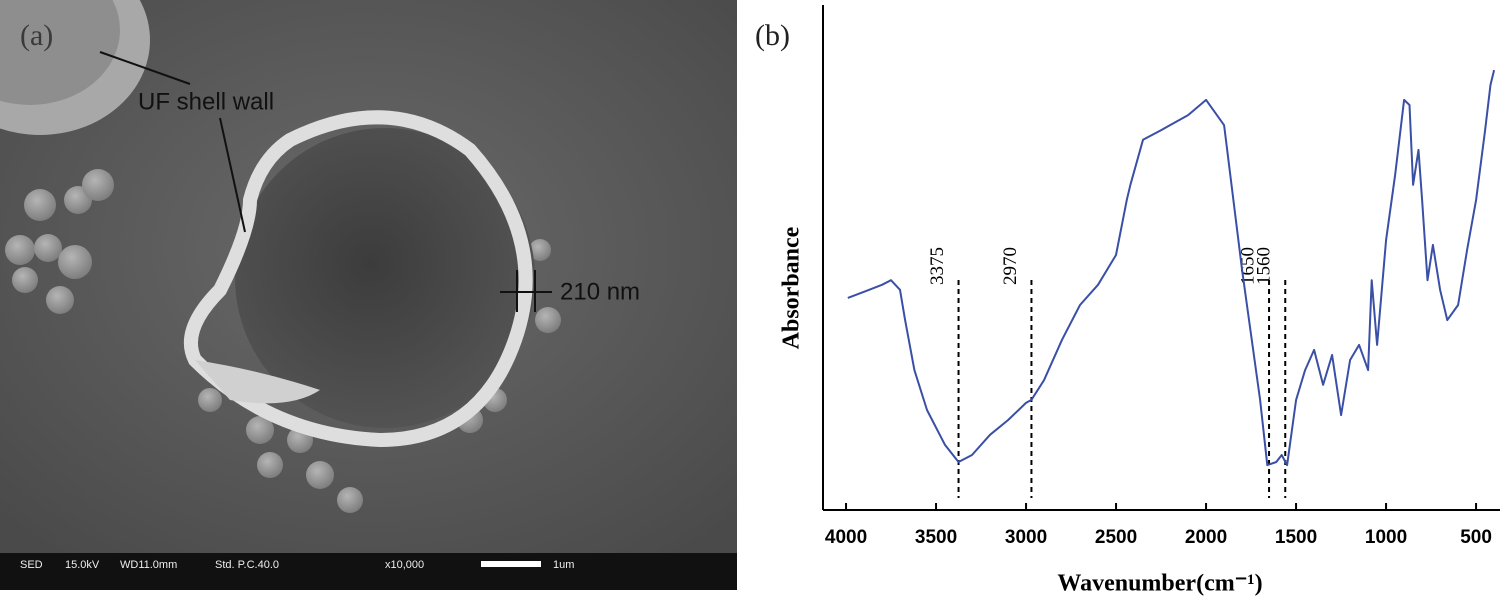 The height and width of the screenshot is (612, 1506). What do you see at coordinates (936, 537) in the screenshot?
I see `x-tick-label: 3500` at bounding box center [936, 537].